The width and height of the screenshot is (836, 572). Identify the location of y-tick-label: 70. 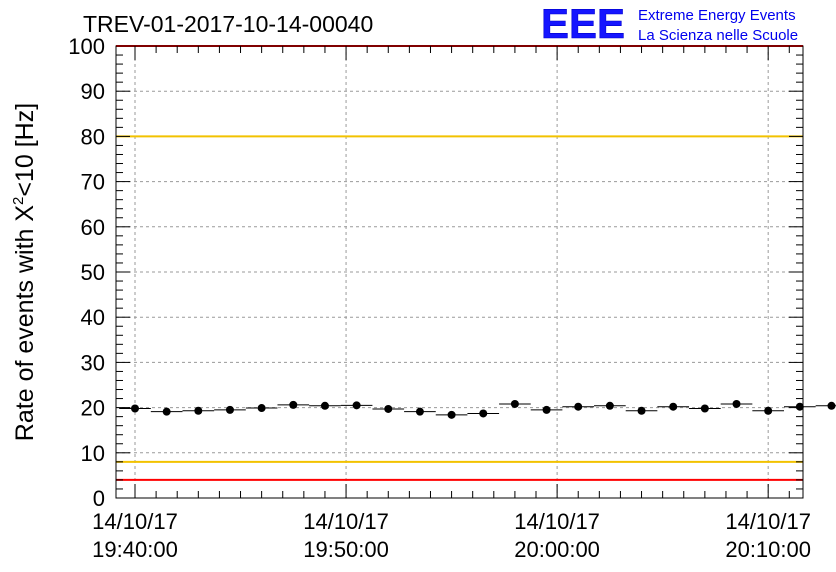
(93, 182).